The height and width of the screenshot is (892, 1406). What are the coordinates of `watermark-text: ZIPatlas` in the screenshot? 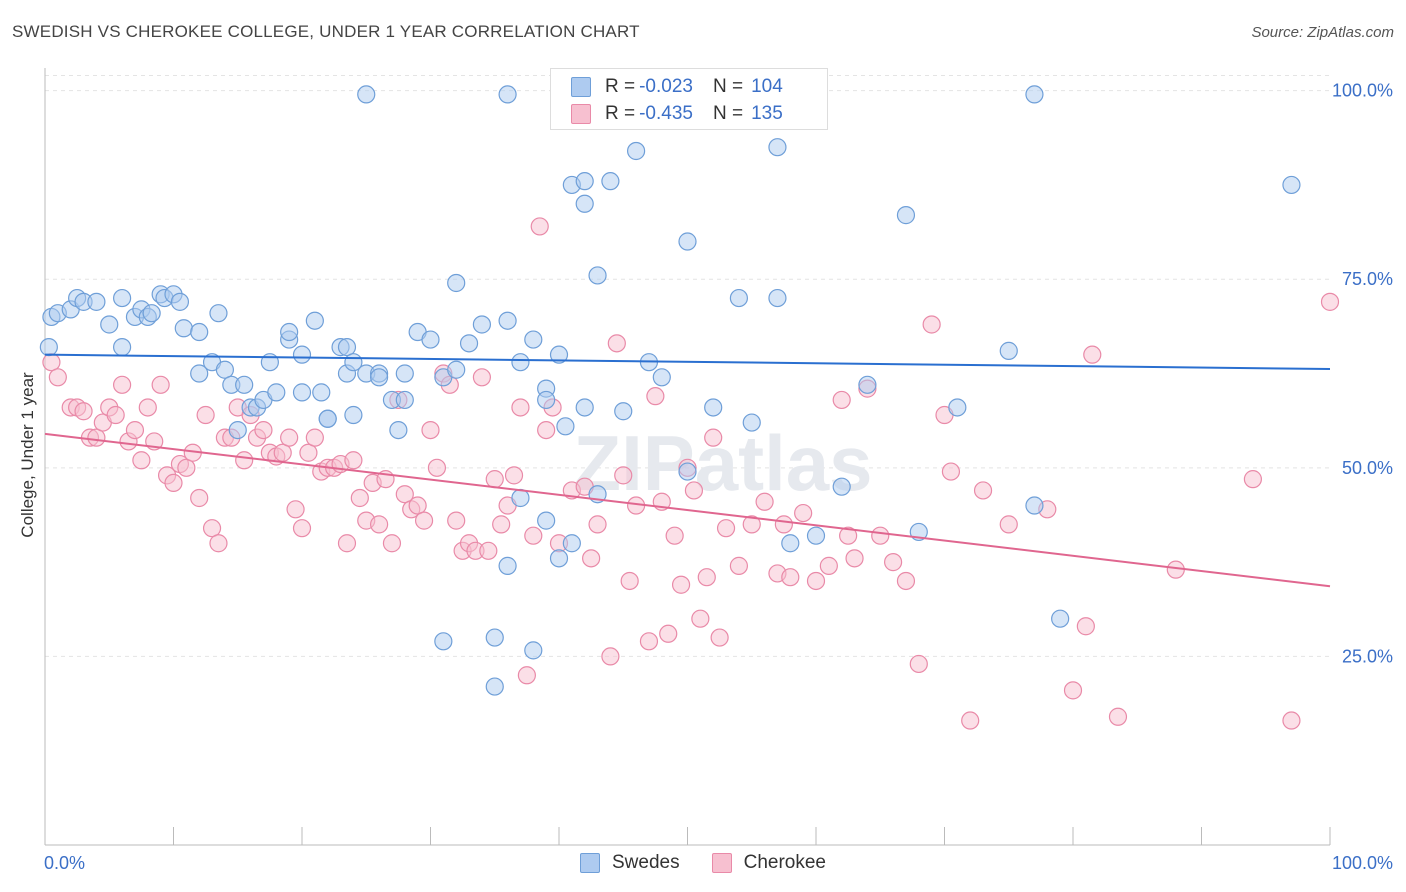 It's located at (722, 463).